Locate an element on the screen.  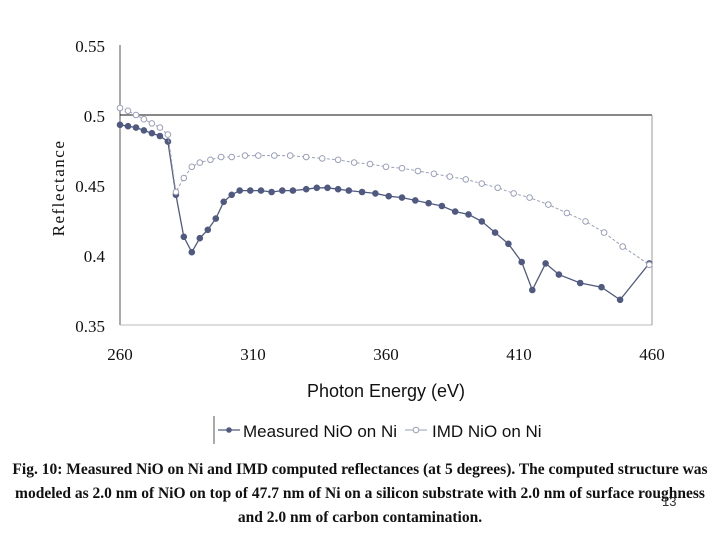
y-tick-label: 0.45 is located at coordinates (90, 186).